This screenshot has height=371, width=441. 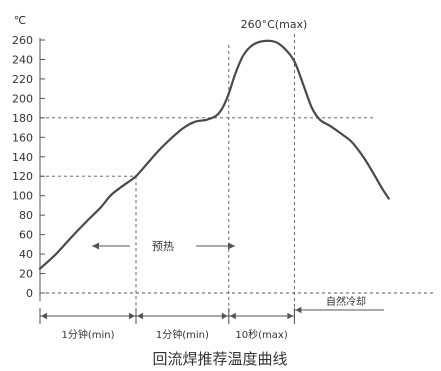 What do you see at coordinates (231, 246) in the screenshot?
I see `preheat-arrow-right` at bounding box center [231, 246].